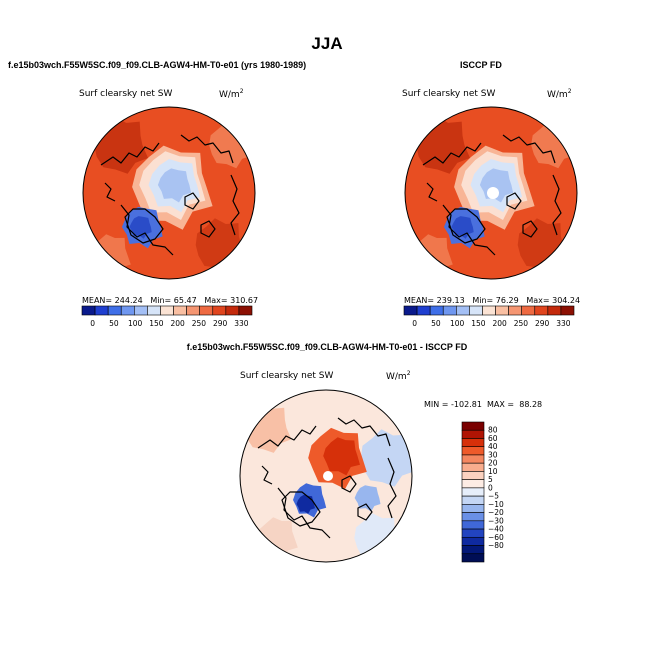 This screenshot has height=654, width=654. I want to click on left-polar-map-field-patch, so click(174, 185).